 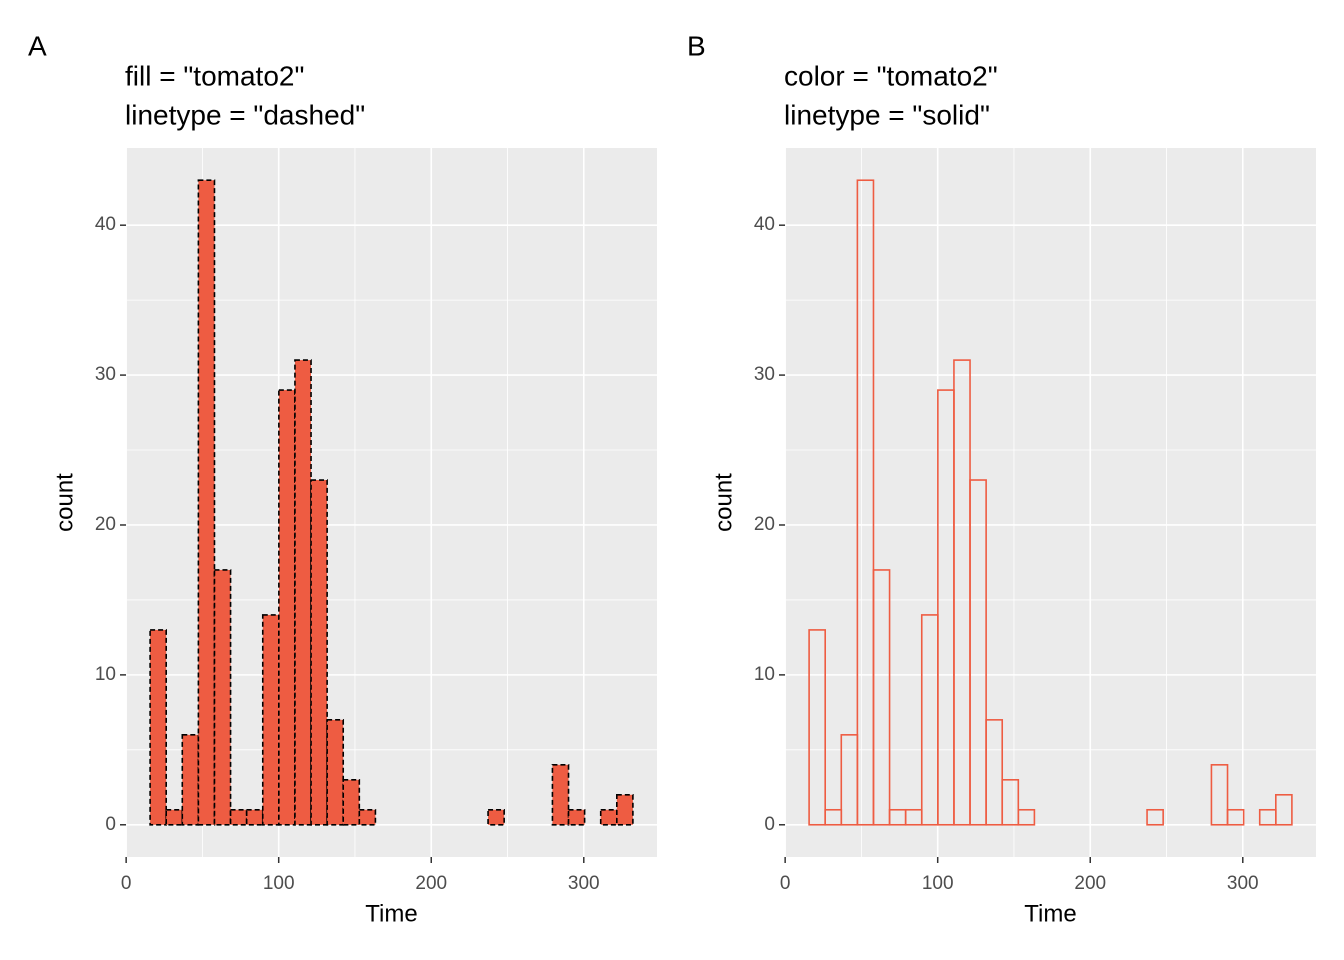 I want to click on chart-title: linetype = "solid", so click(x=887, y=114).